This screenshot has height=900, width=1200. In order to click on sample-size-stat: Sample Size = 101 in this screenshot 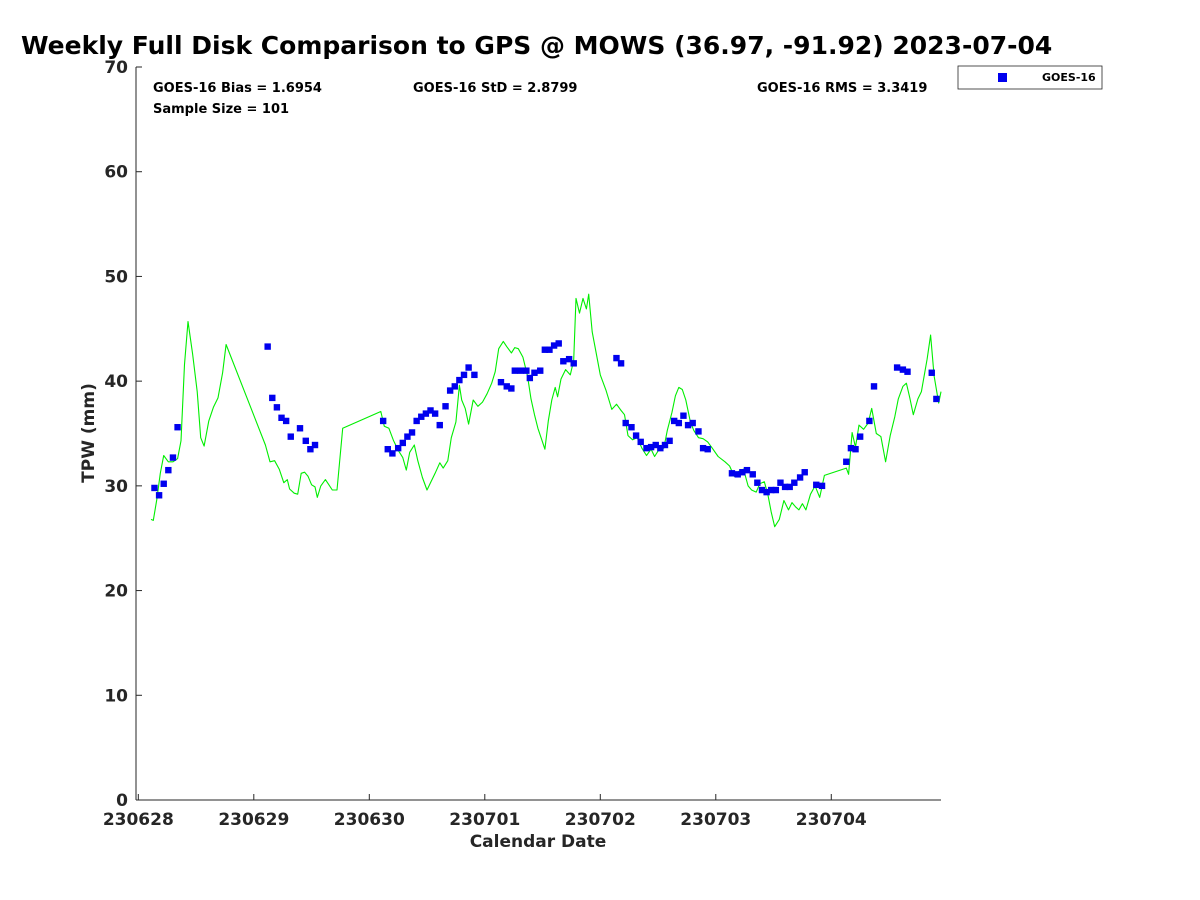, I will do `click(221, 109)`.